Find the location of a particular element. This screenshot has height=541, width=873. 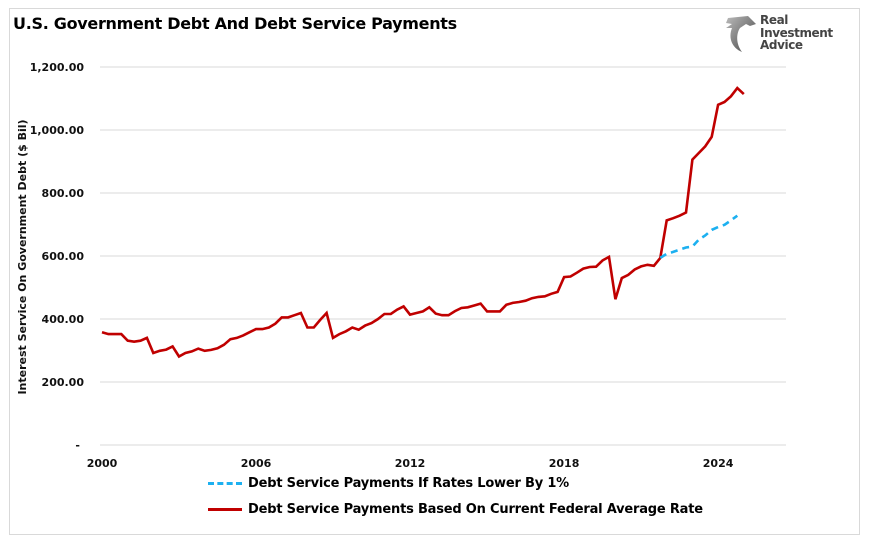

logo-line: Real is located at coordinates (774, 20).